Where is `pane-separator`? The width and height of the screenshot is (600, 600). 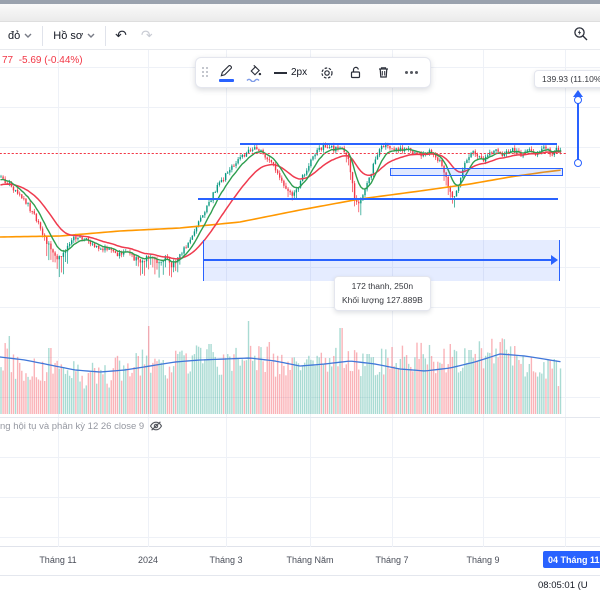 pane-separator is located at coordinates (300, 417).